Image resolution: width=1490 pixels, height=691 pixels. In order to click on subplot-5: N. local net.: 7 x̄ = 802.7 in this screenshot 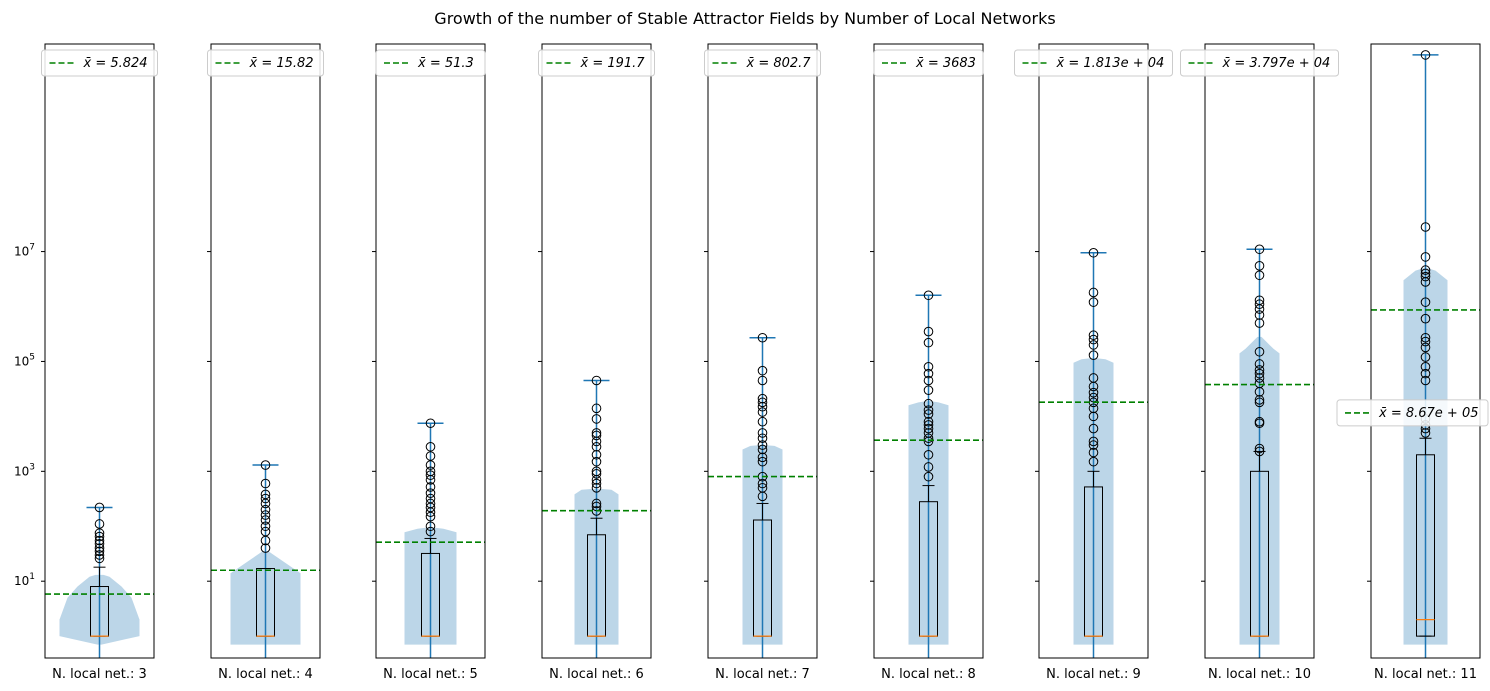, I will do `click(762, 362)`.